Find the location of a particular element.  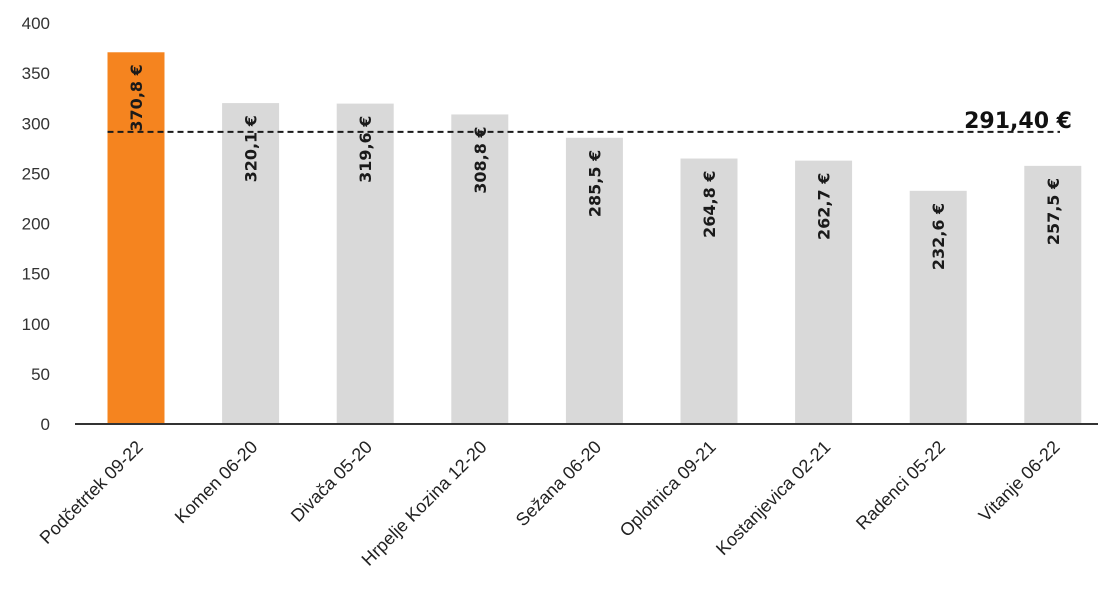

y-axis-ticks: 0 50 100 150 200 250 300 350 400 is located at coordinates (36, 224).